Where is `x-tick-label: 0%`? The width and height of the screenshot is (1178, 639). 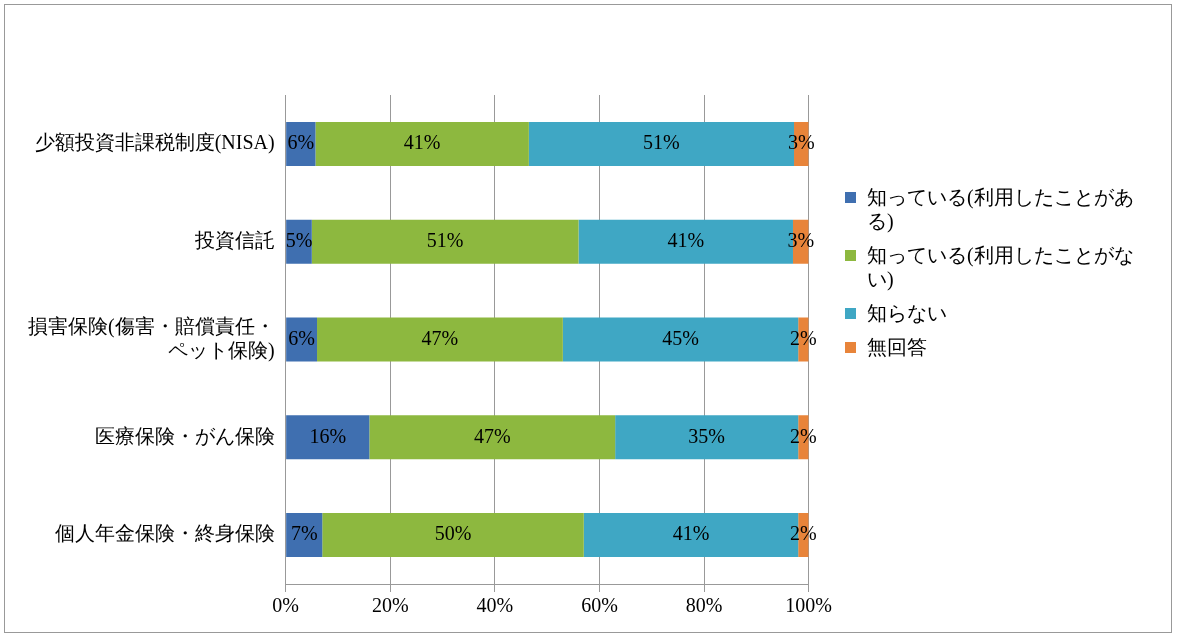
x-tick-label: 0% is located at coordinates (285, 605).